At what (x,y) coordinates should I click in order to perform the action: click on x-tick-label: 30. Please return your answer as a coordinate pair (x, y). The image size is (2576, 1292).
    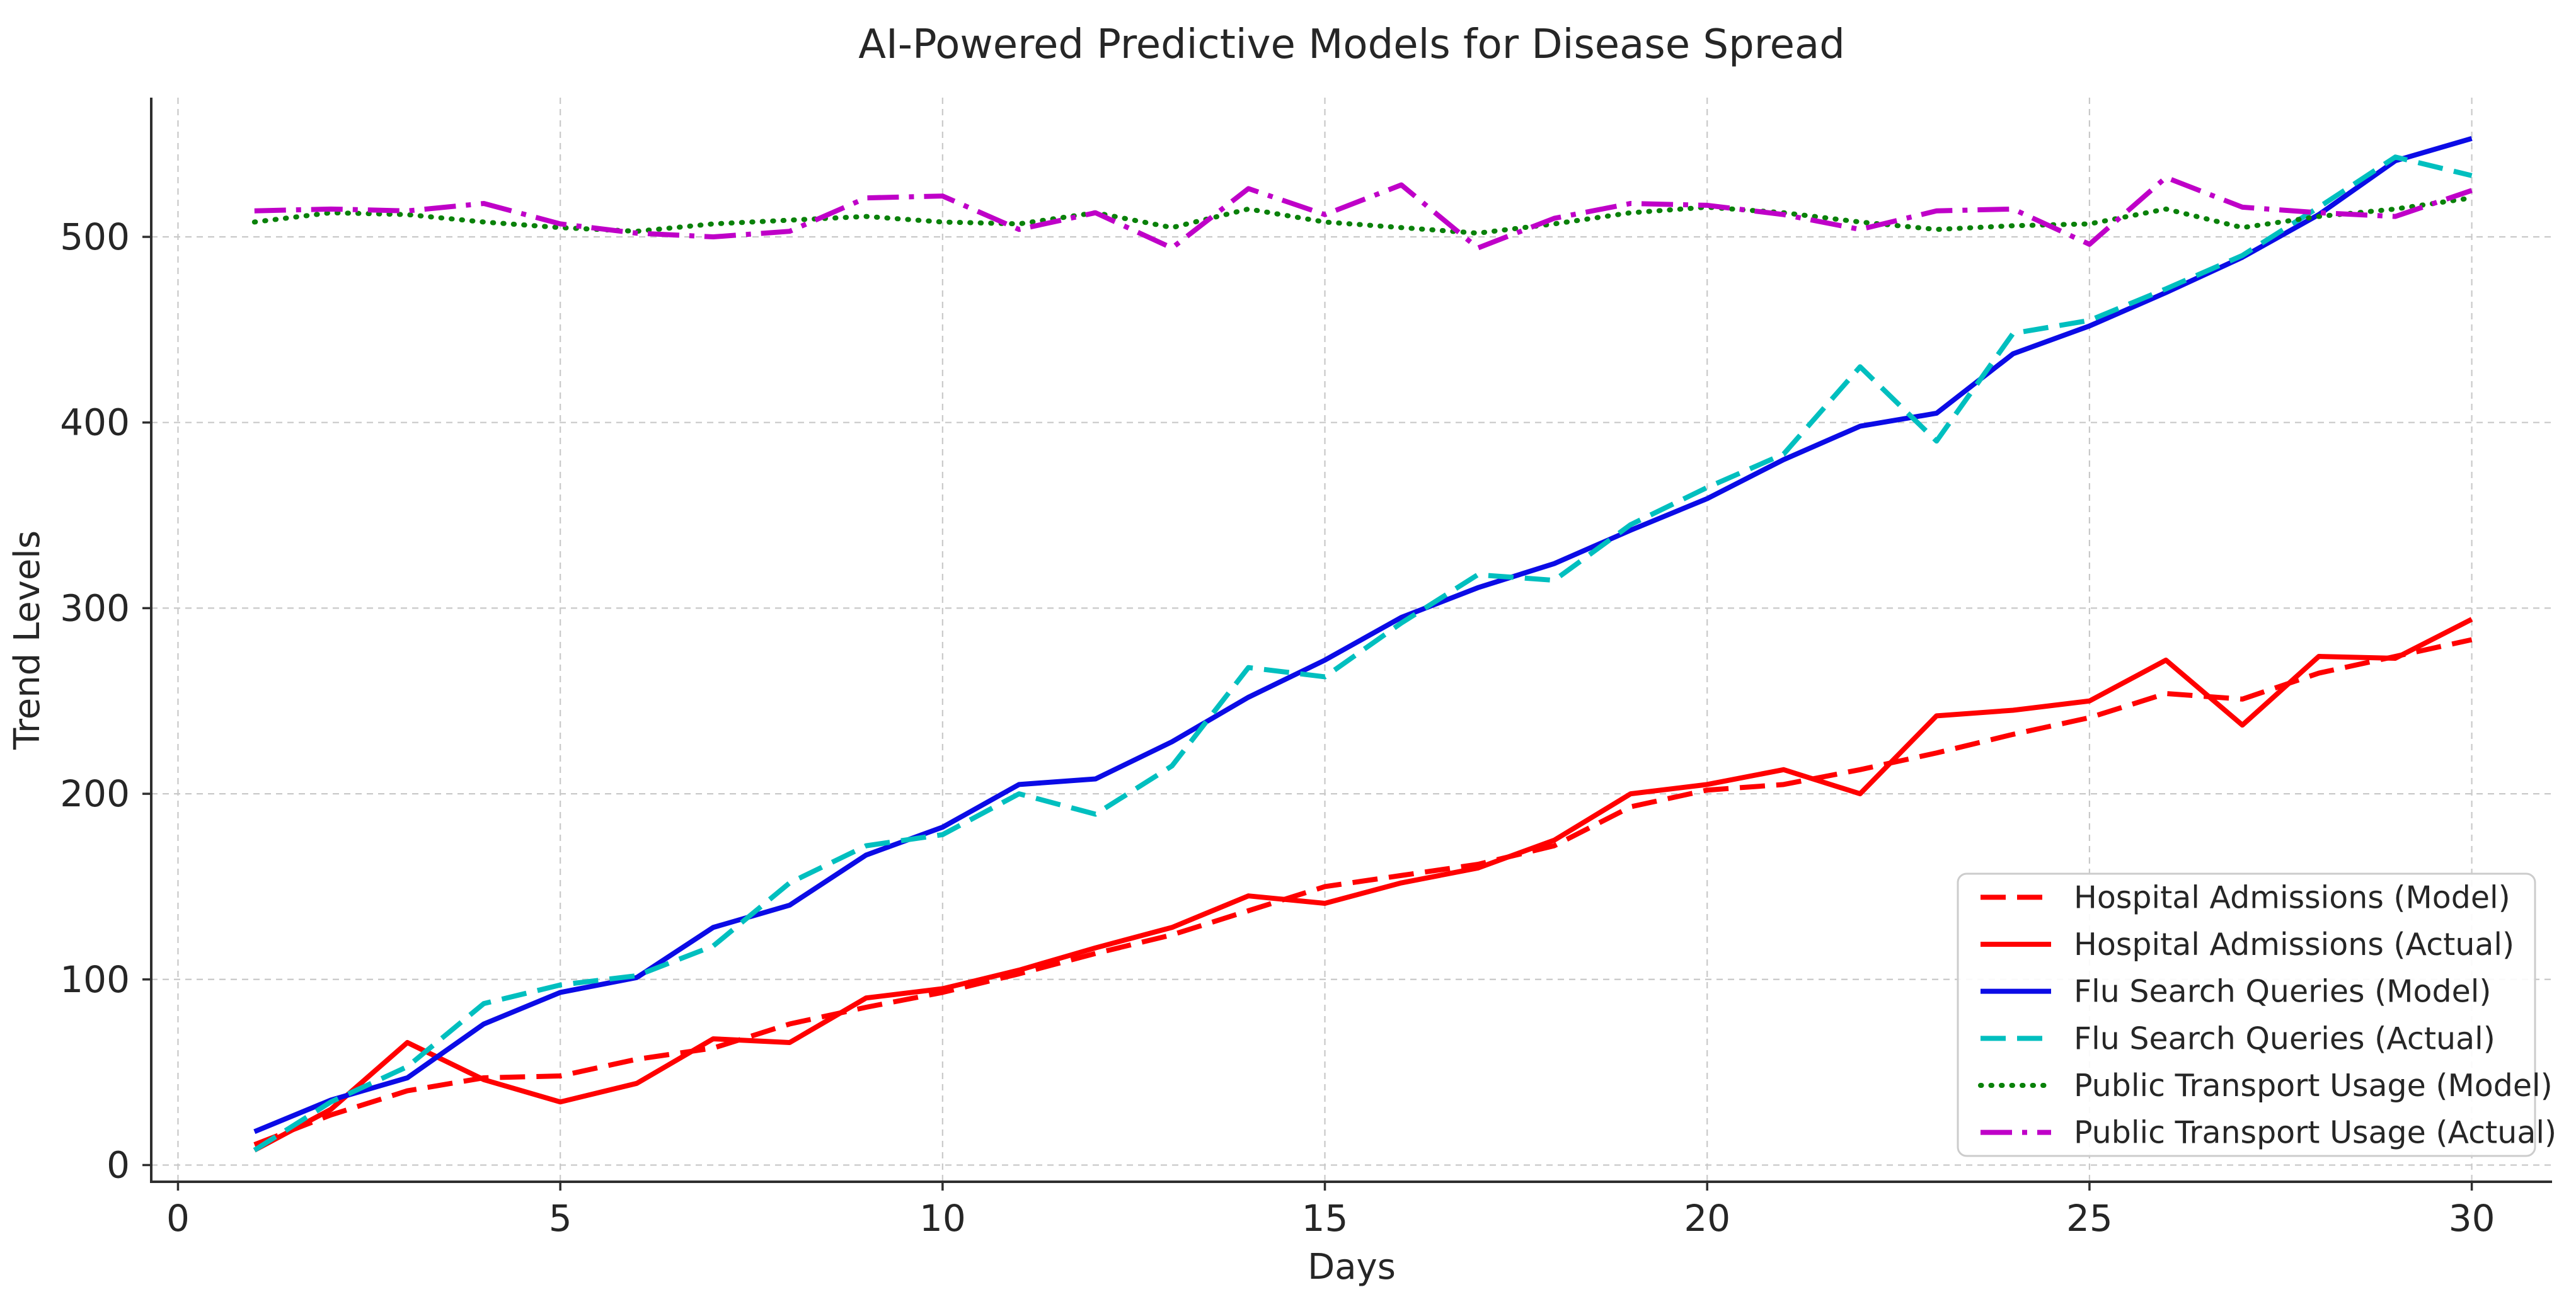
    Looking at the image, I should click on (2472, 1218).